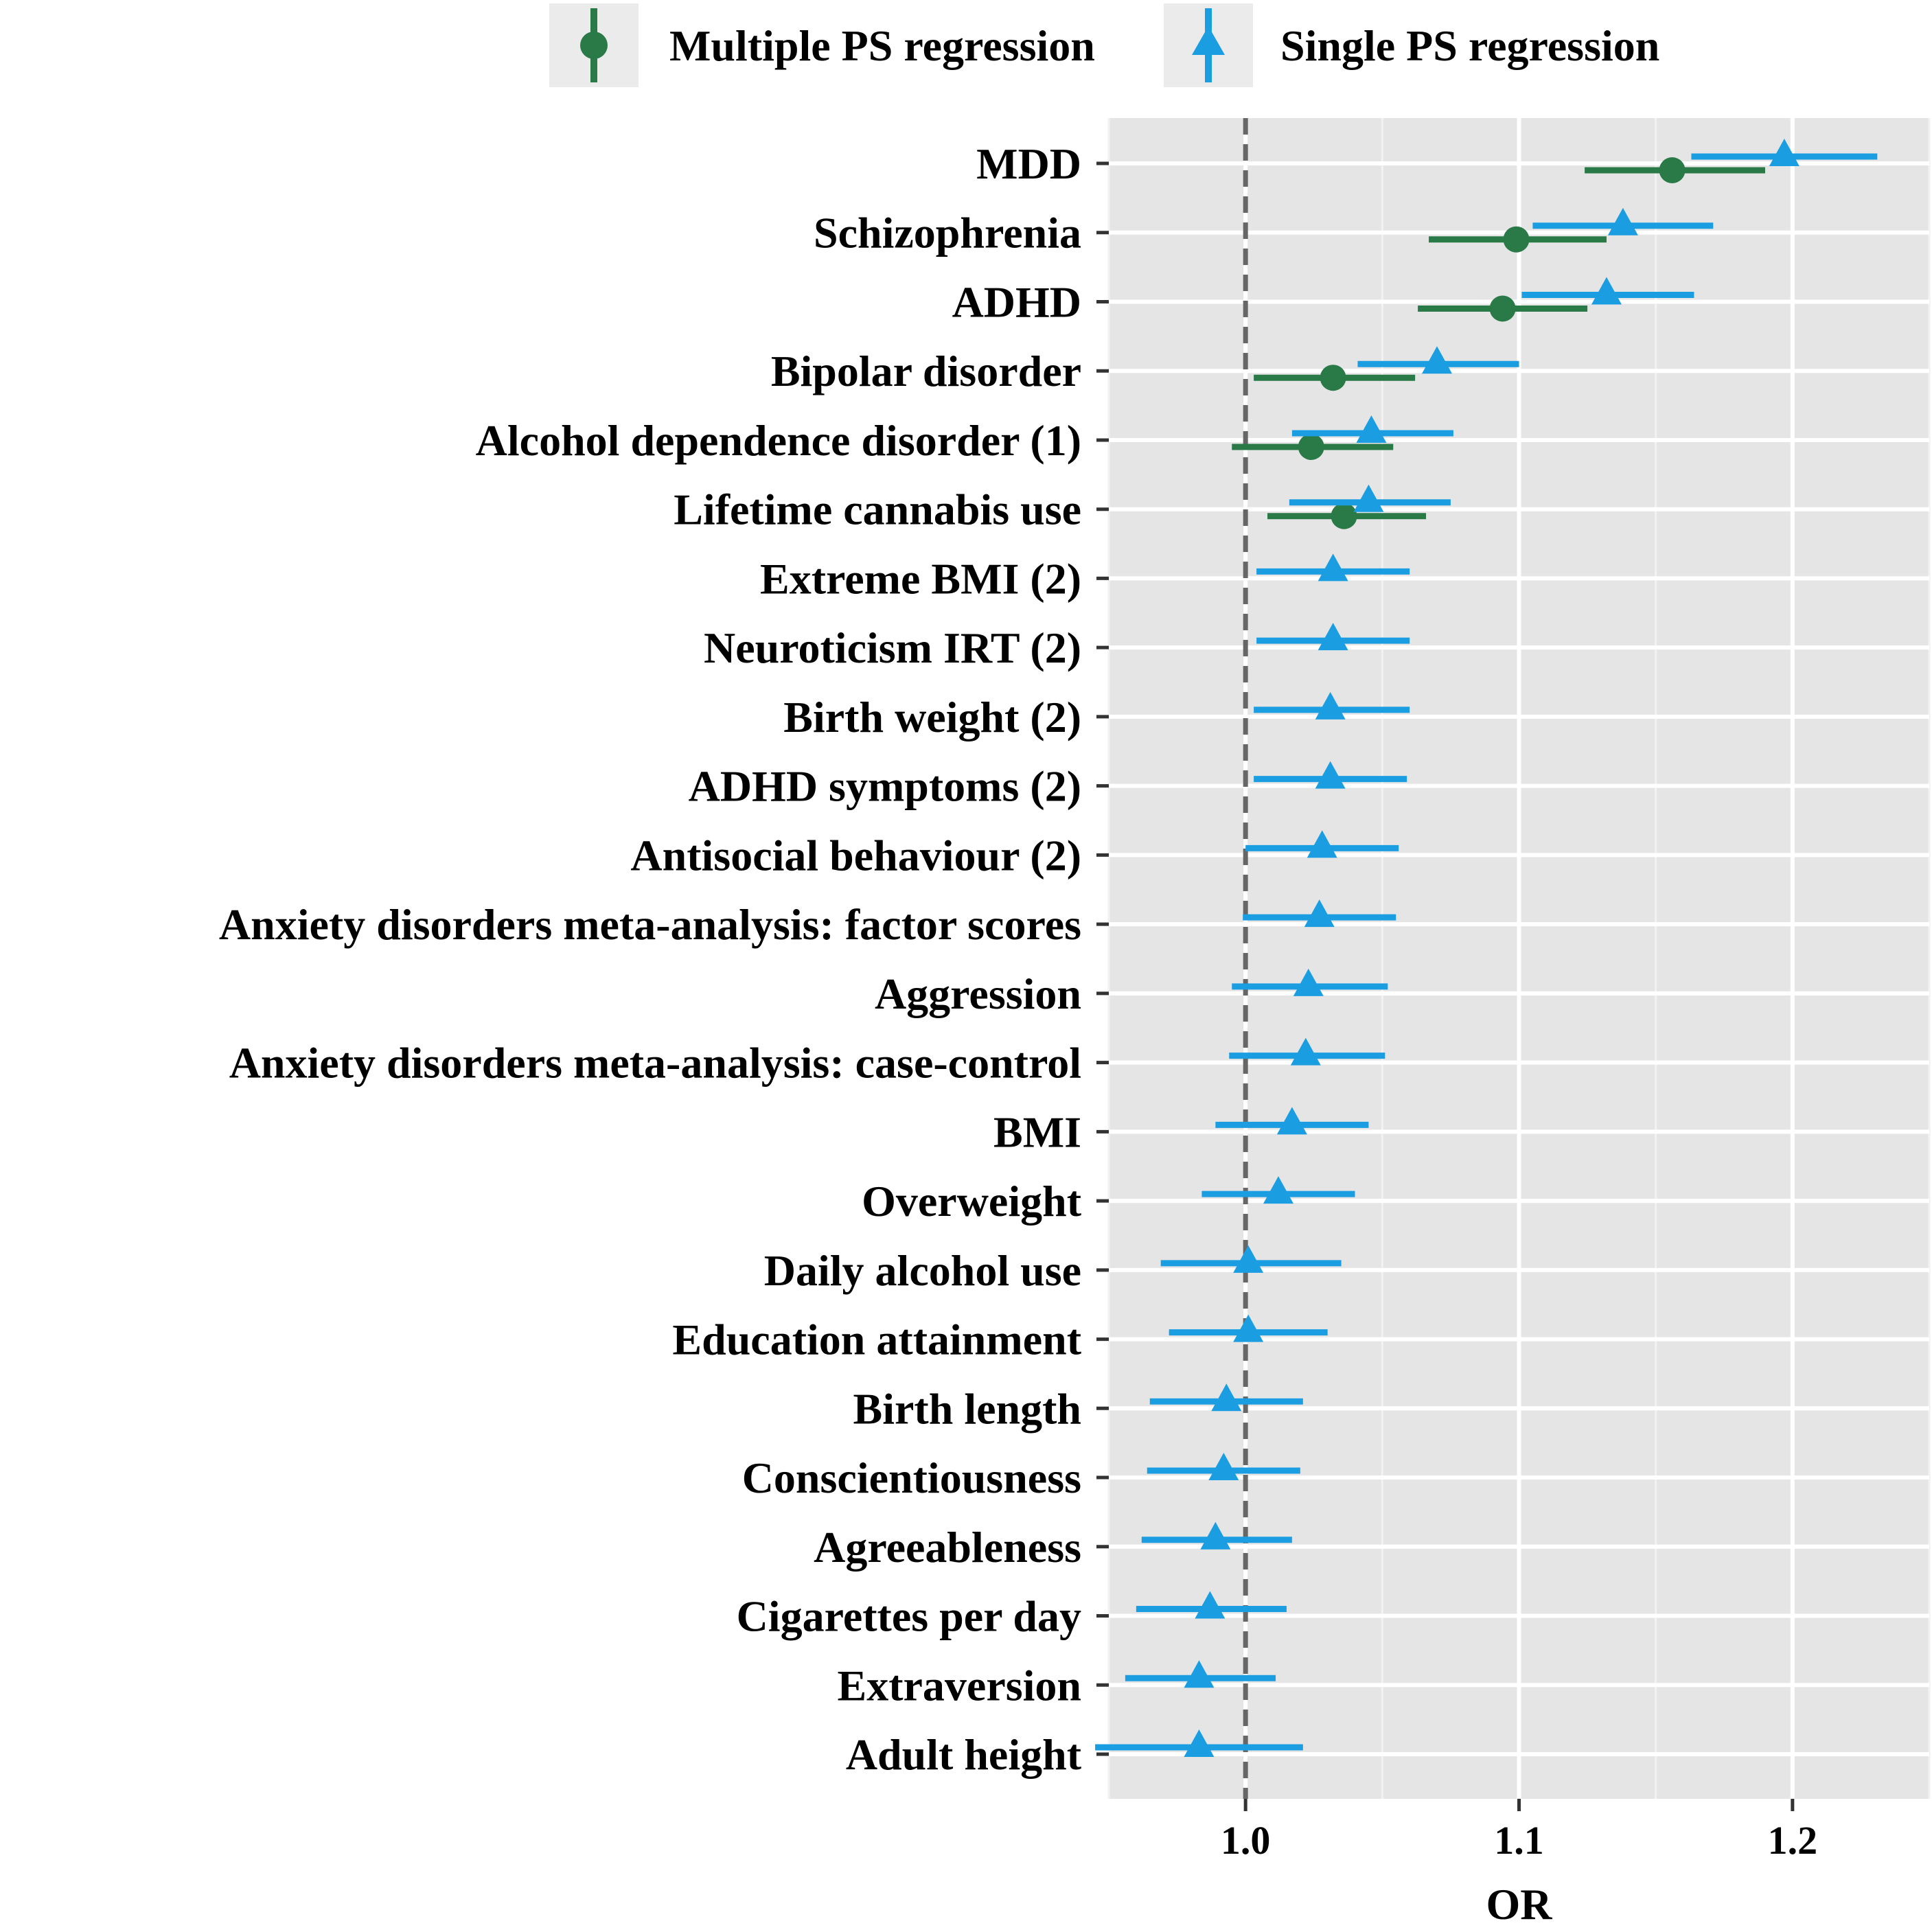 Image resolution: width=1932 pixels, height=1932 pixels. Describe the element at coordinates (920, 578) in the screenshot. I see `y-label-extreme-bmi-2: Extreme BMI (2)` at that location.